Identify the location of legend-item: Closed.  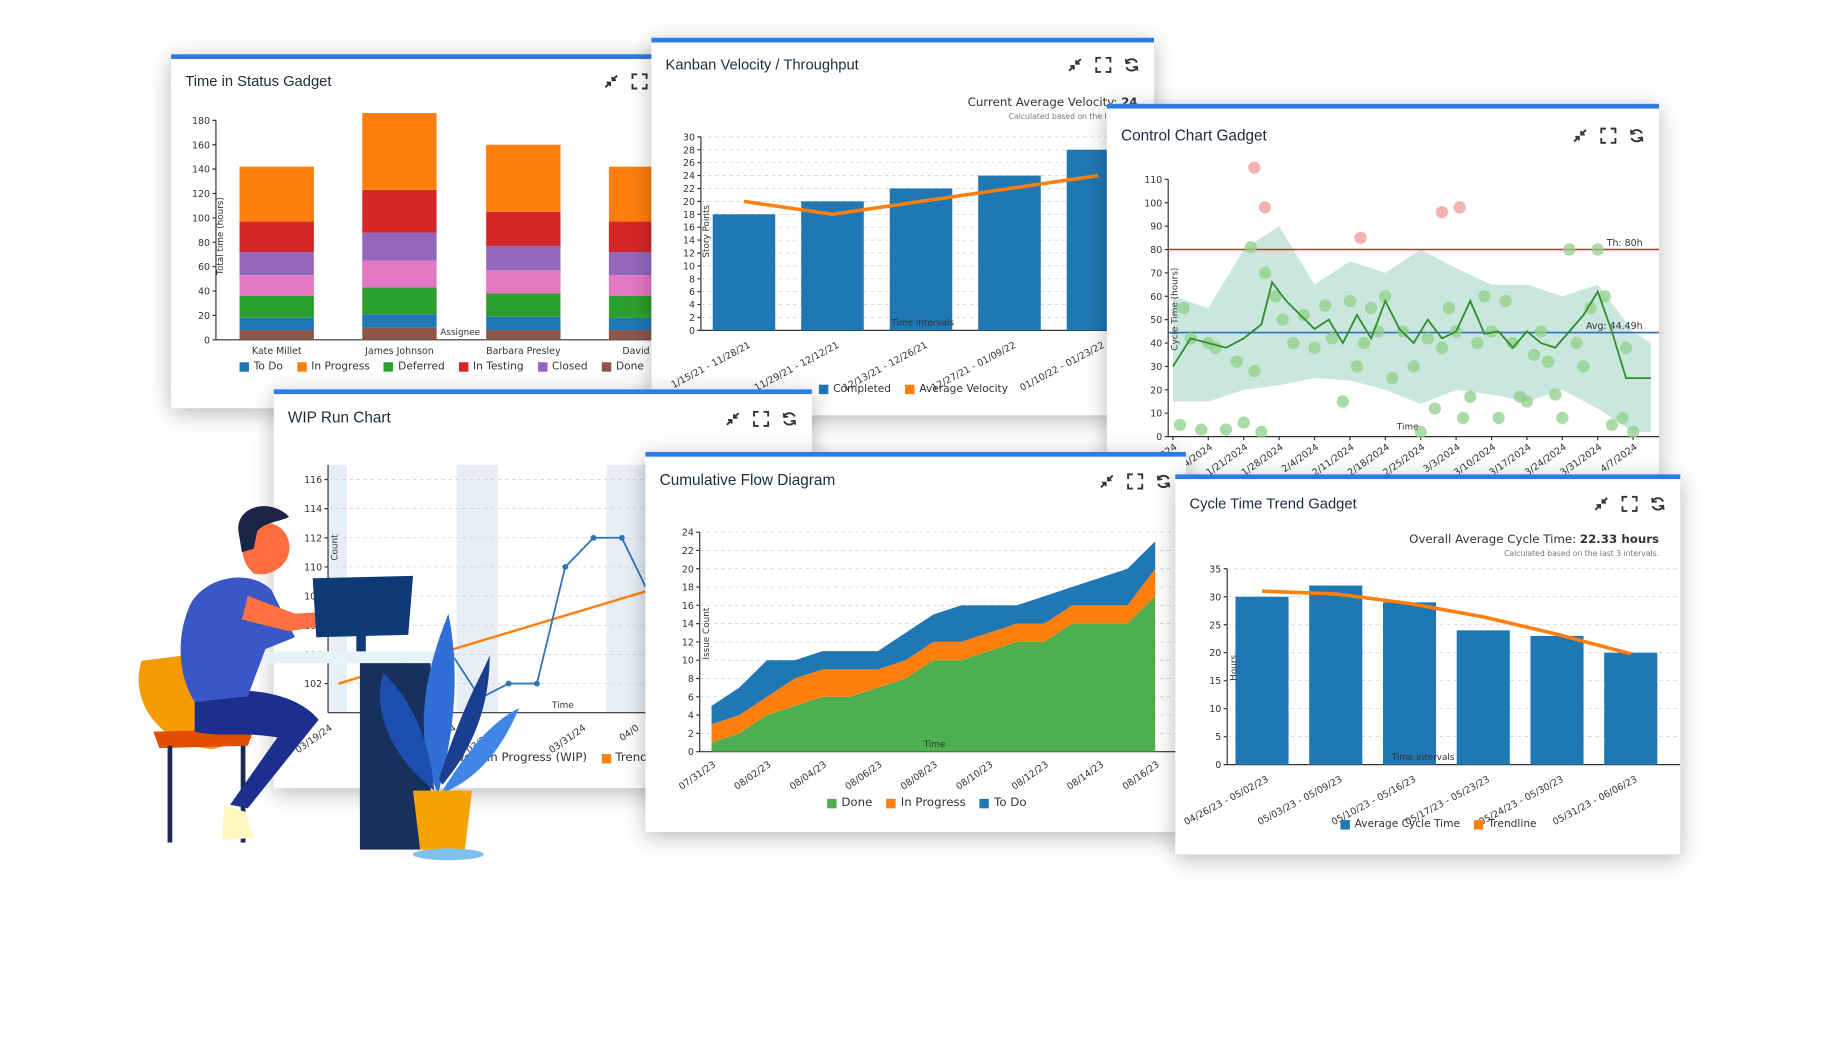
(562, 367).